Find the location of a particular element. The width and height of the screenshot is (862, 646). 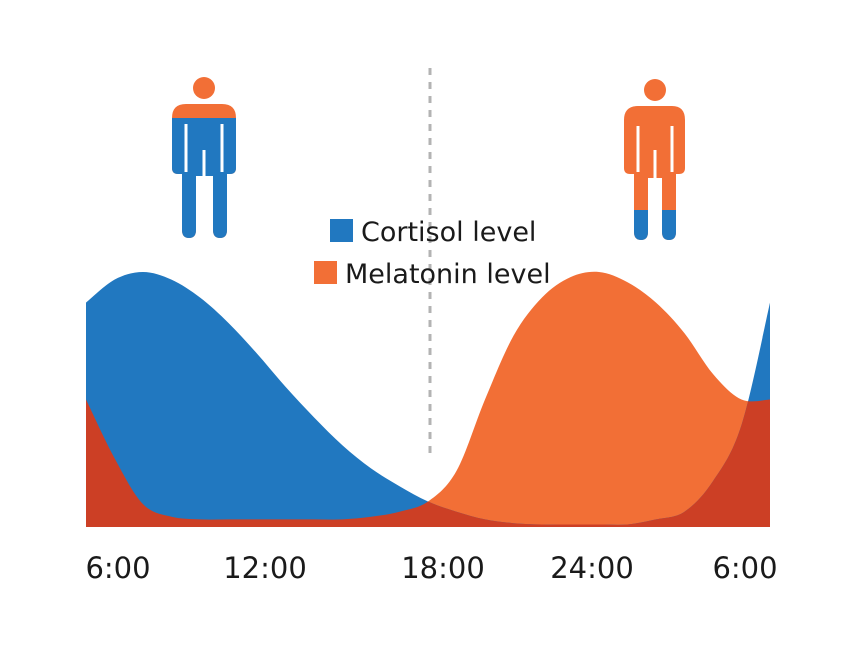

x-axis: 6:00 12:00 18:00 24:00 6:00 is located at coordinates (431, 568).